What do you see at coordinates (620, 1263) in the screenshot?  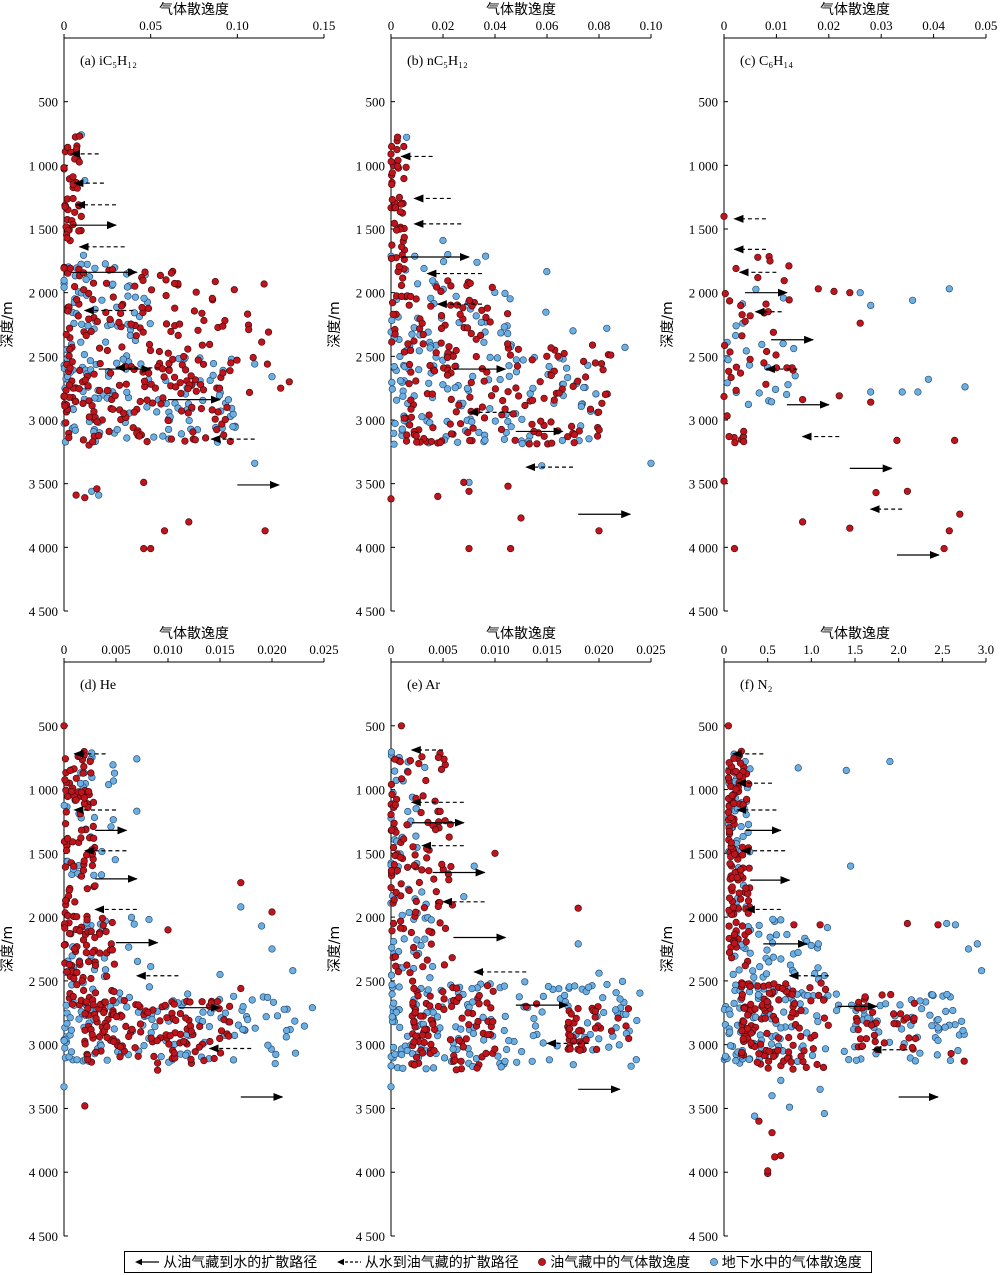 I see `legend-oil-points-label: 油气藏中的气体散逸度` at bounding box center [620, 1263].